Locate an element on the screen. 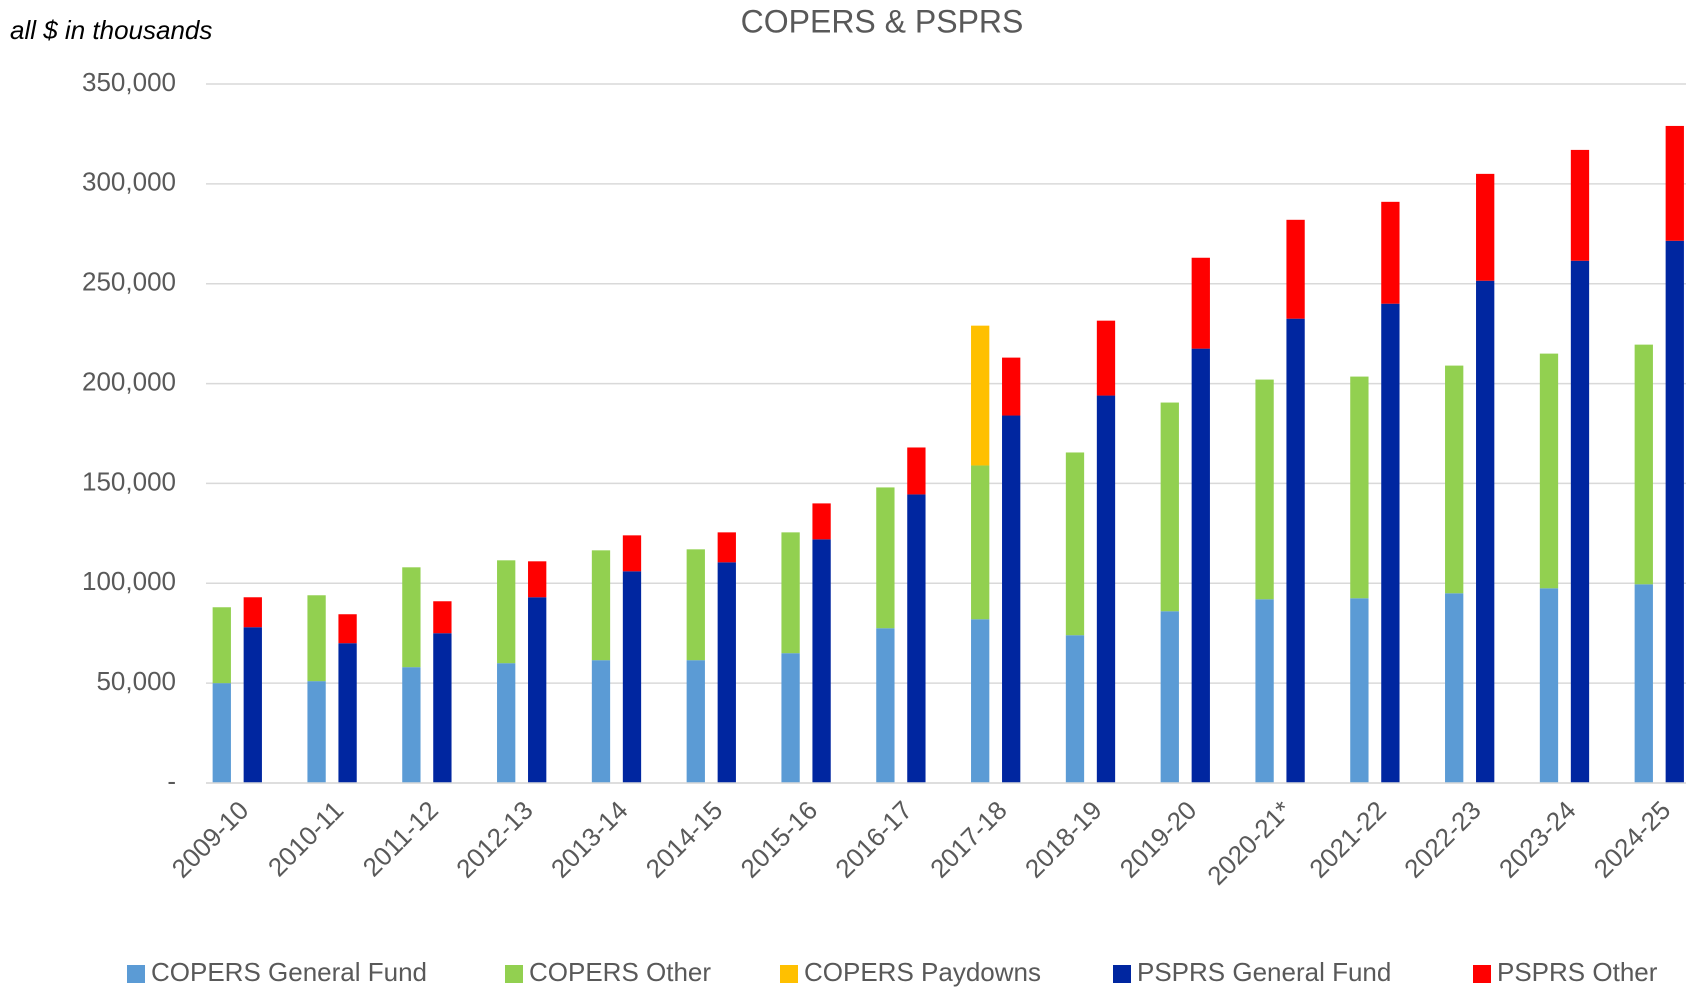 This screenshot has height=989, width=1686. legend-label: COPERS Other is located at coordinates (620, 972).